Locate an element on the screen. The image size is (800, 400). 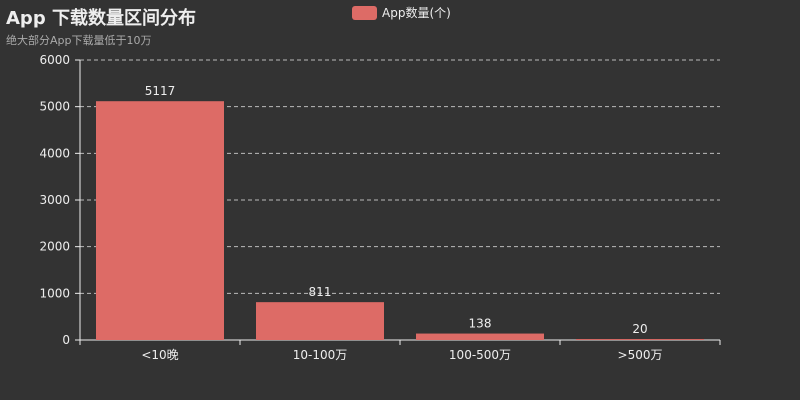
data-label: 20 is located at coordinates (639, 329).